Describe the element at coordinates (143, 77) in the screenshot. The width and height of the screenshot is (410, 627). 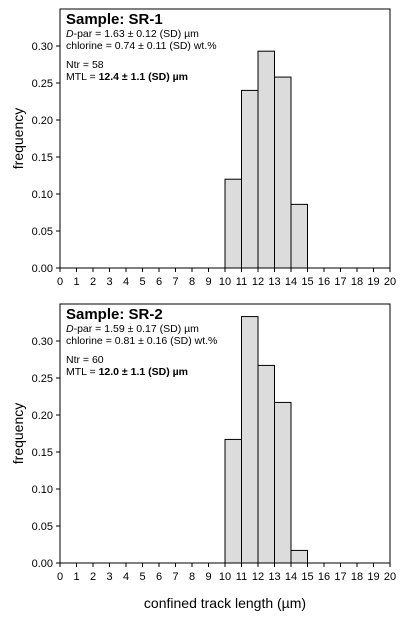
I see `mtl-value: 12.4 ± 1.1 (SD) µm` at that location.